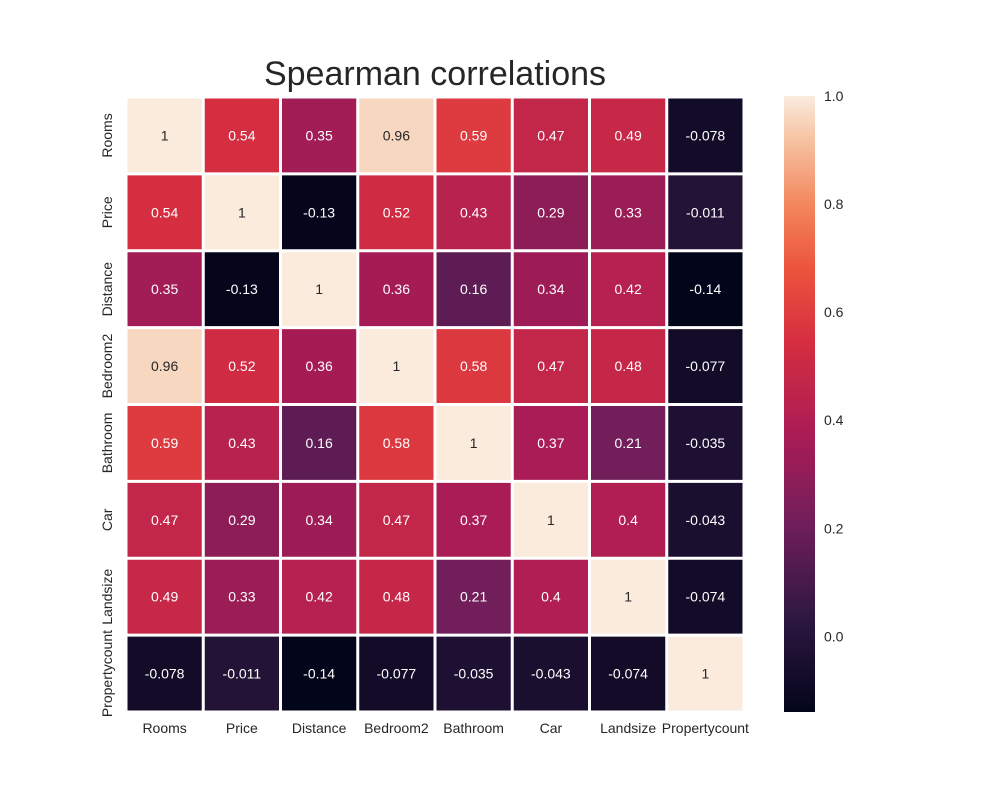  What do you see at coordinates (551, 597) in the screenshot?
I see `cell-value-label: 0.4` at bounding box center [551, 597].